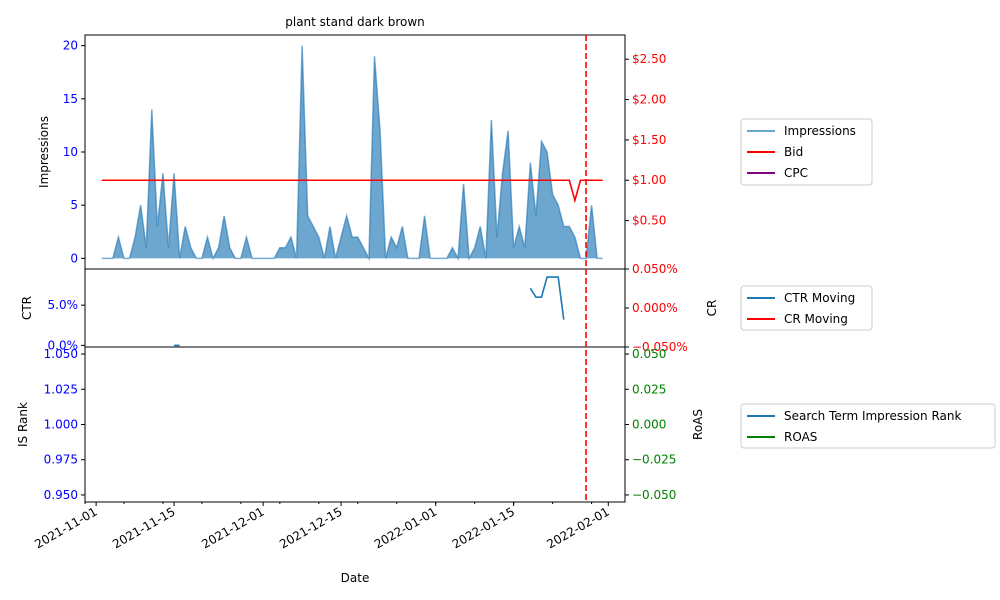 This screenshot has height=600, width=1000. What do you see at coordinates (352, 191) in the screenshot?
I see `bid-line` at bounding box center [352, 191].